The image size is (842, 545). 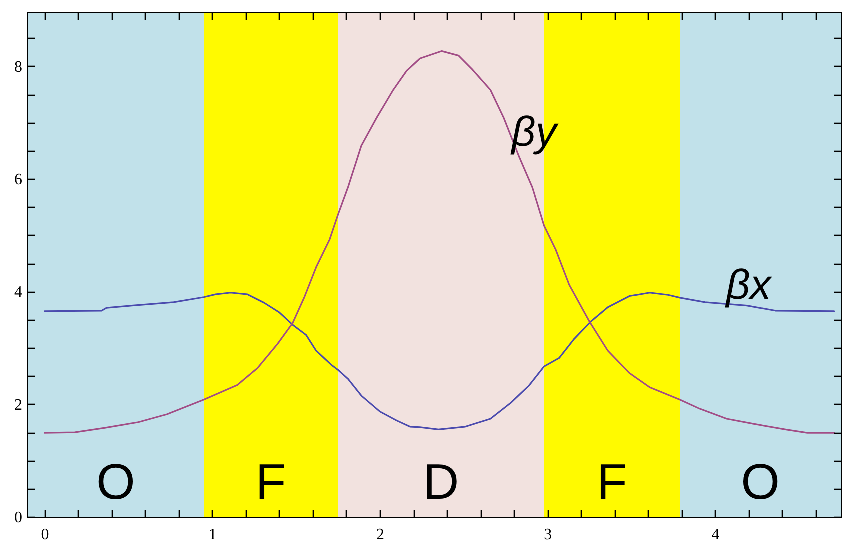 I want to click on x-tick-label: 3, so click(x=548, y=535).